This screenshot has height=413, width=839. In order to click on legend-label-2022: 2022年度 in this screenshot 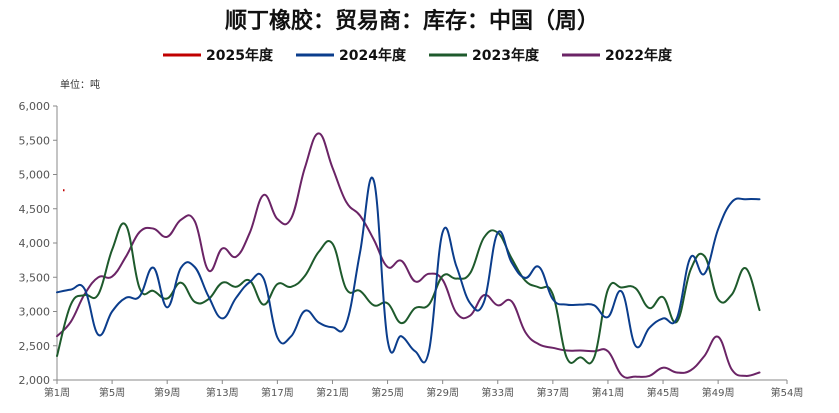, I will do `click(639, 55)`.